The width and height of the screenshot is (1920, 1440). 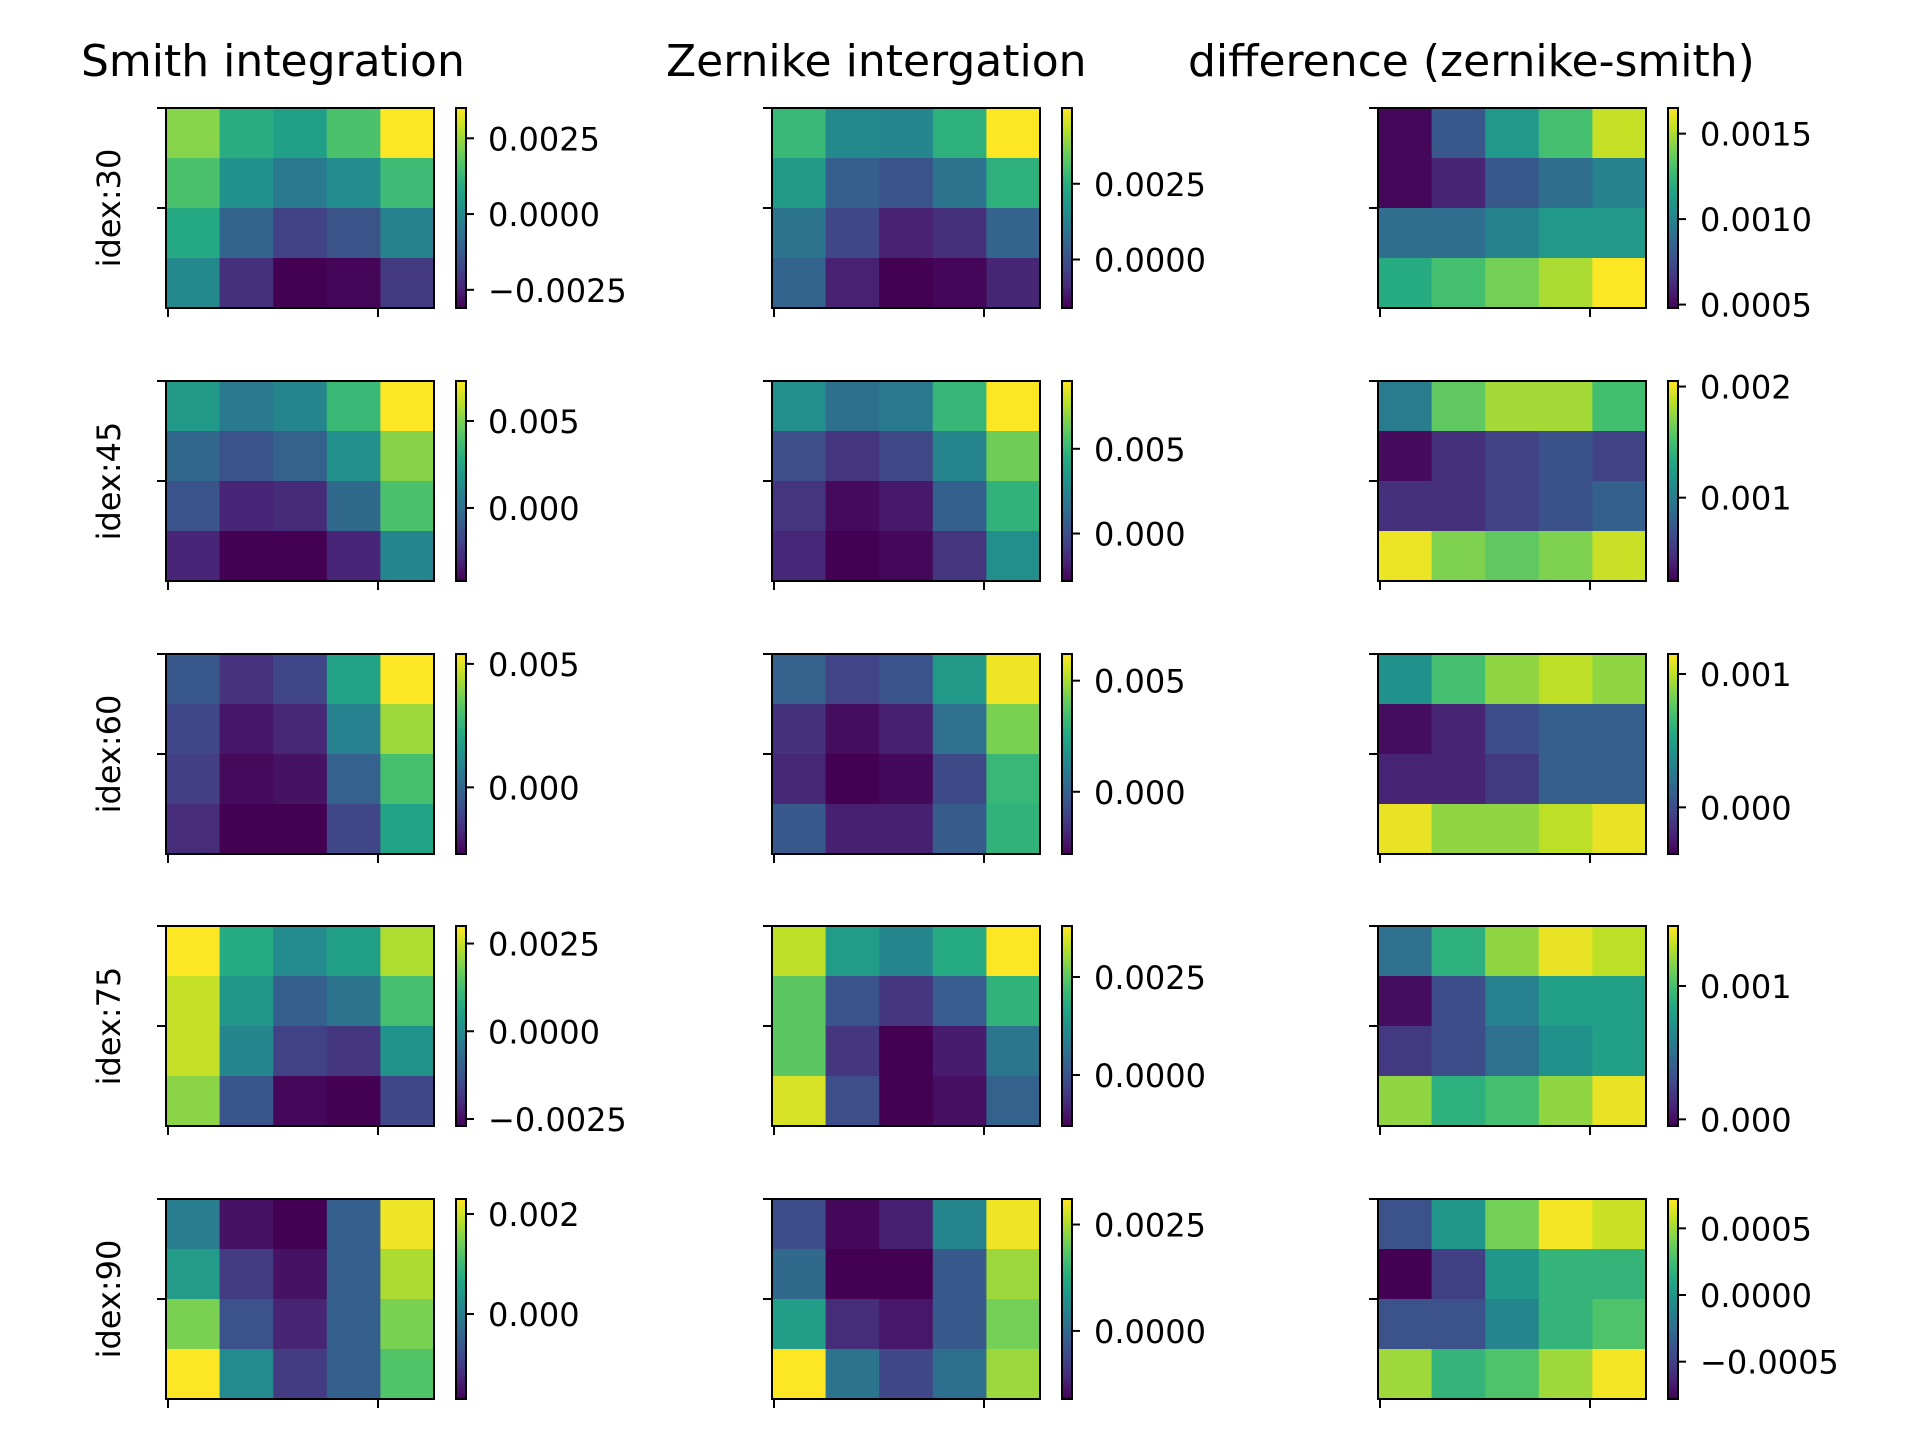 What do you see at coordinates (1140, 793) in the screenshot?
I see `colorbar-tick-label: 0.000` at bounding box center [1140, 793].